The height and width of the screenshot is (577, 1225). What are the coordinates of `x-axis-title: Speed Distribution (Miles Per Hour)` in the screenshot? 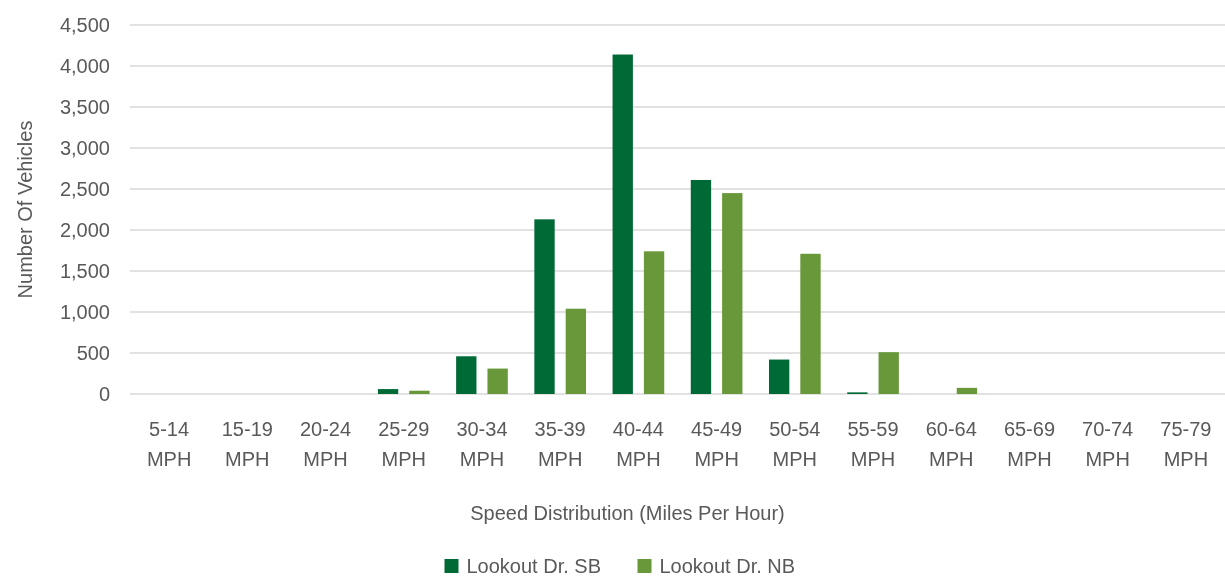 It's located at (627, 513).